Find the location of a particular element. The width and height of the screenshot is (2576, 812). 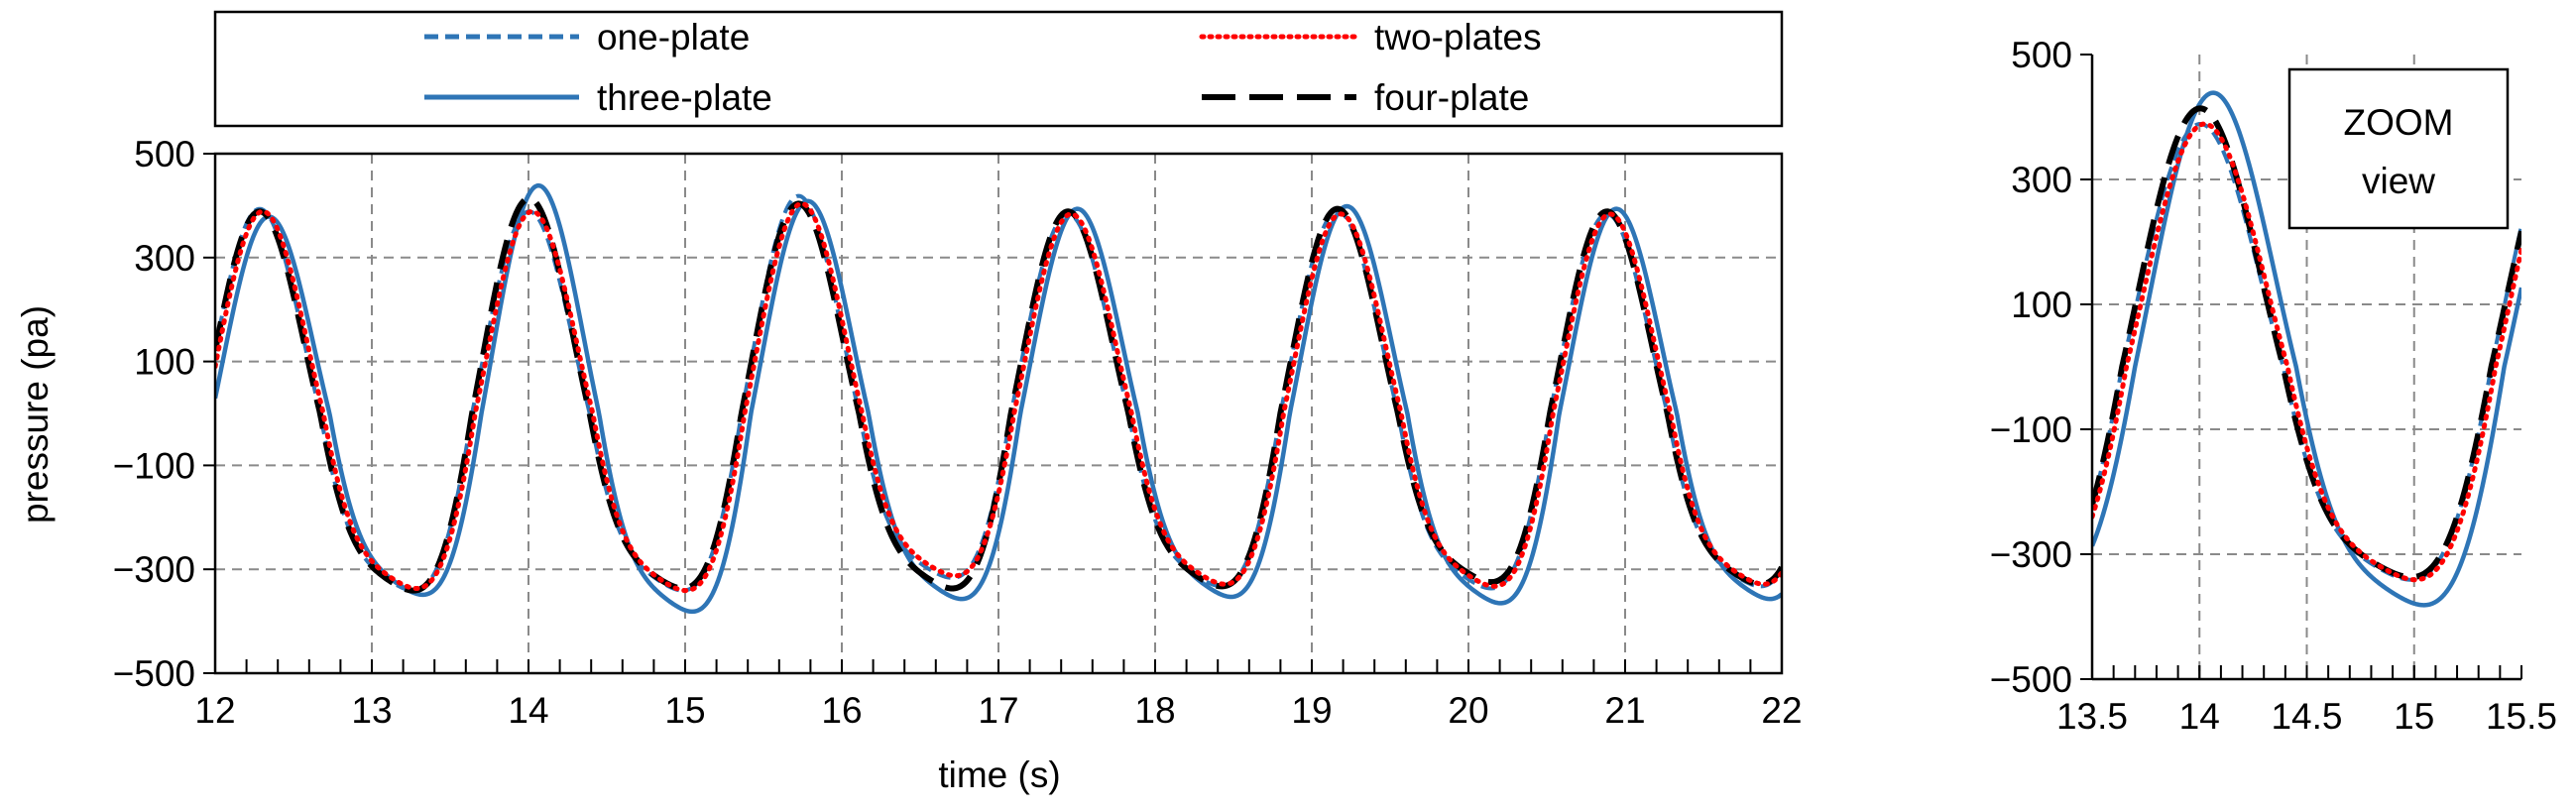

main-y-tick-label: 300 is located at coordinates (164, 258).